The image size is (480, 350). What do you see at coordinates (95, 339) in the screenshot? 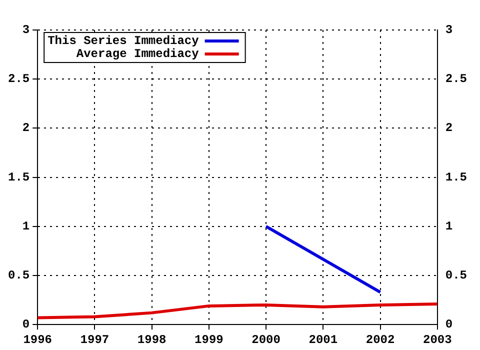
I see `x-tick-label: 1997` at bounding box center [95, 339].